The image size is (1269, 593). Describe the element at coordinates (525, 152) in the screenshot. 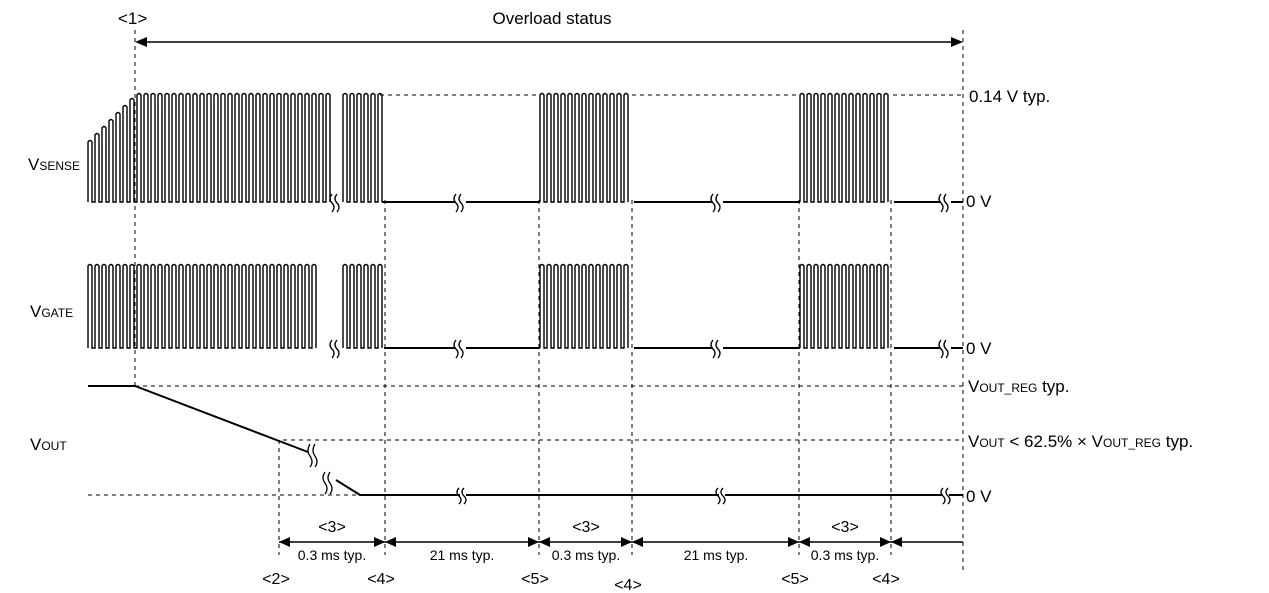

I see `vsense-trace` at that location.